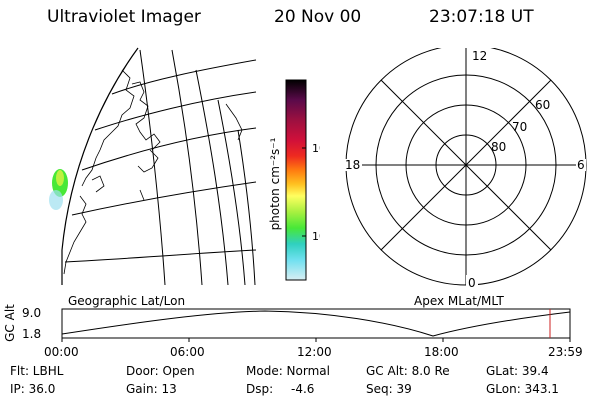 The image size is (600, 400). What do you see at coordinates (127, 301) in the screenshot?
I see `geographic-panel-label: Geographic Lat/Lon` at bounding box center [127, 301].